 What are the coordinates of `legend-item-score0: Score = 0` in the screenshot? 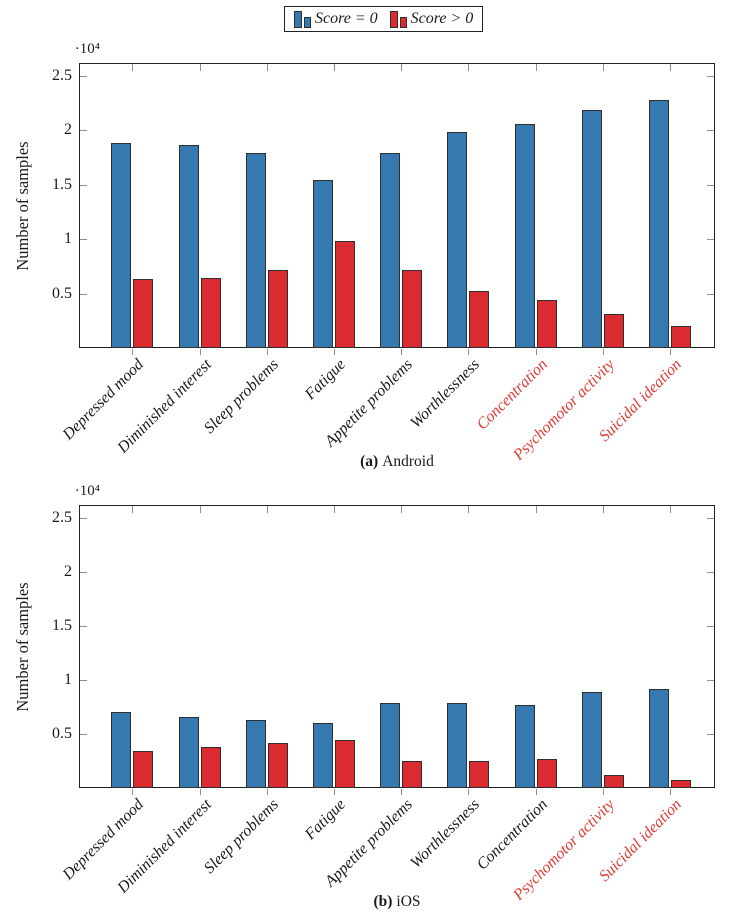 It's located at (336, 19).